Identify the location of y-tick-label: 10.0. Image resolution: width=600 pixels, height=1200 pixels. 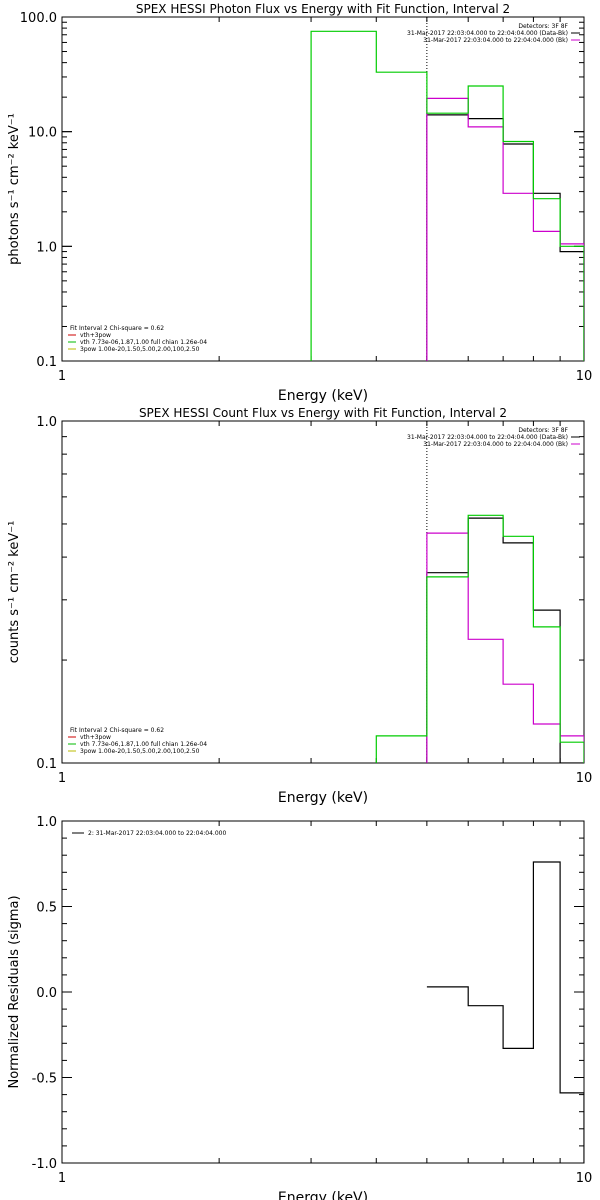
(42, 133).